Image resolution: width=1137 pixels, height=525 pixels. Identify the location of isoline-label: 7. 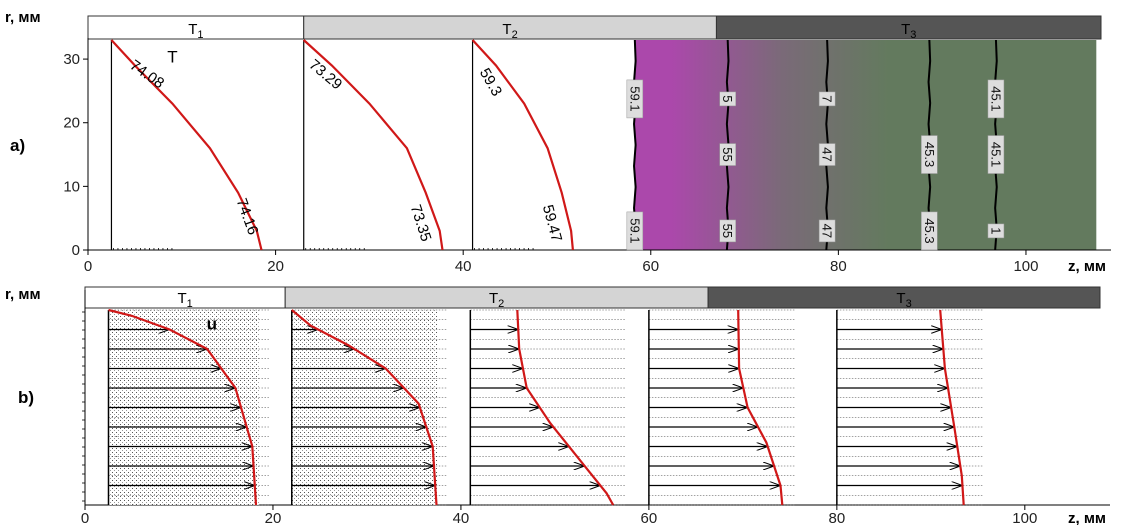
(827, 98).